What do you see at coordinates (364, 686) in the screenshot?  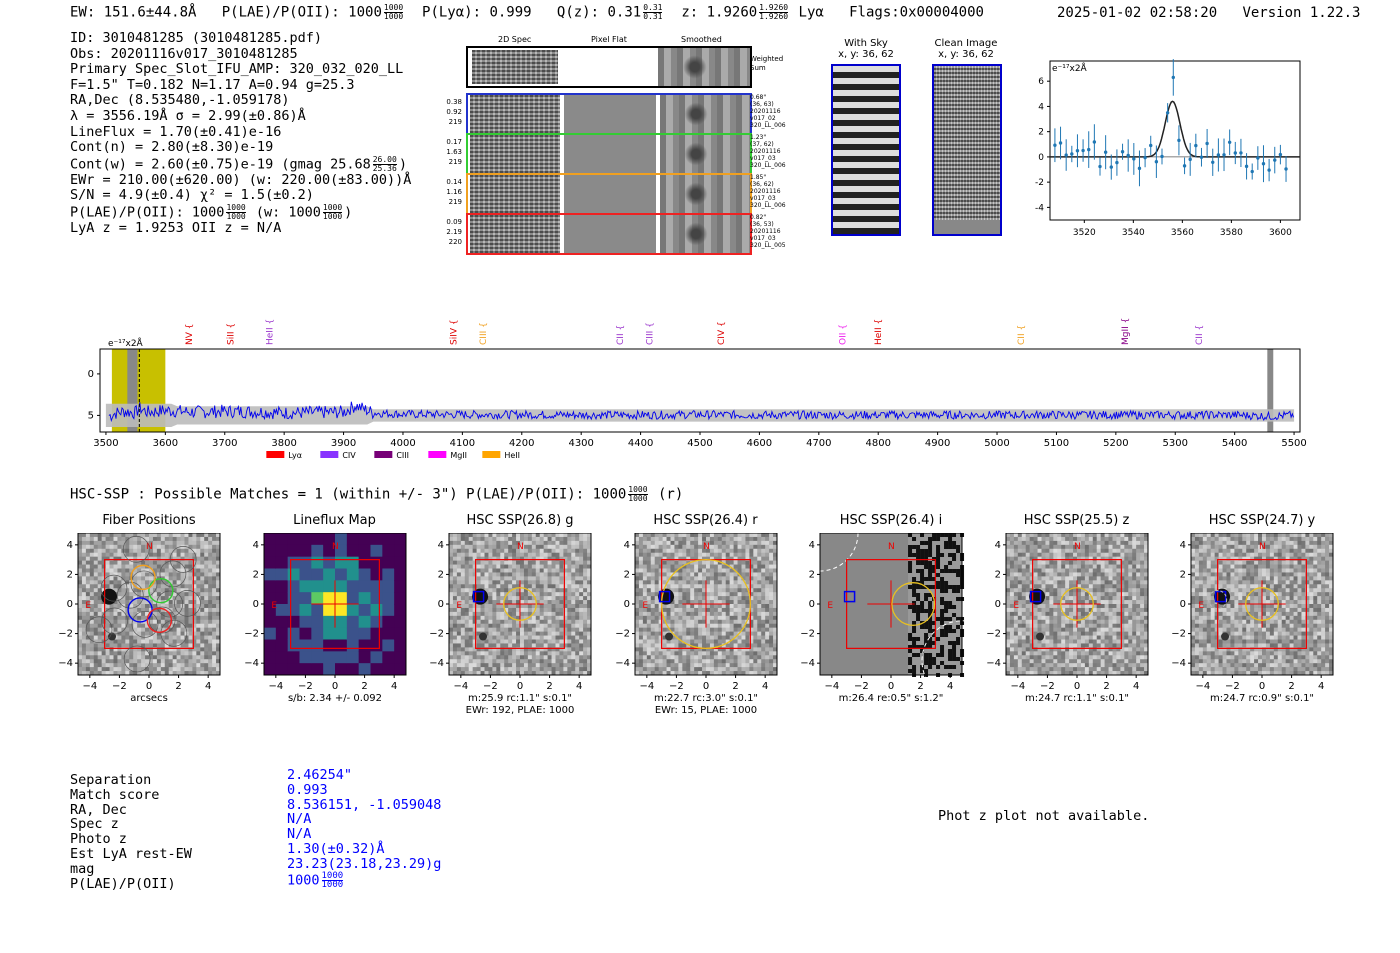 I see `hsc-xtick-label: 2` at bounding box center [364, 686].